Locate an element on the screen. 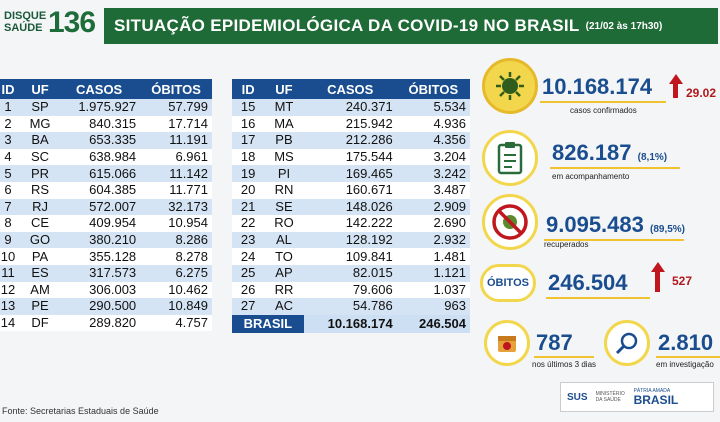  brasil-logo: PÁTRIA AMADA BRASIL is located at coordinates (656, 397).